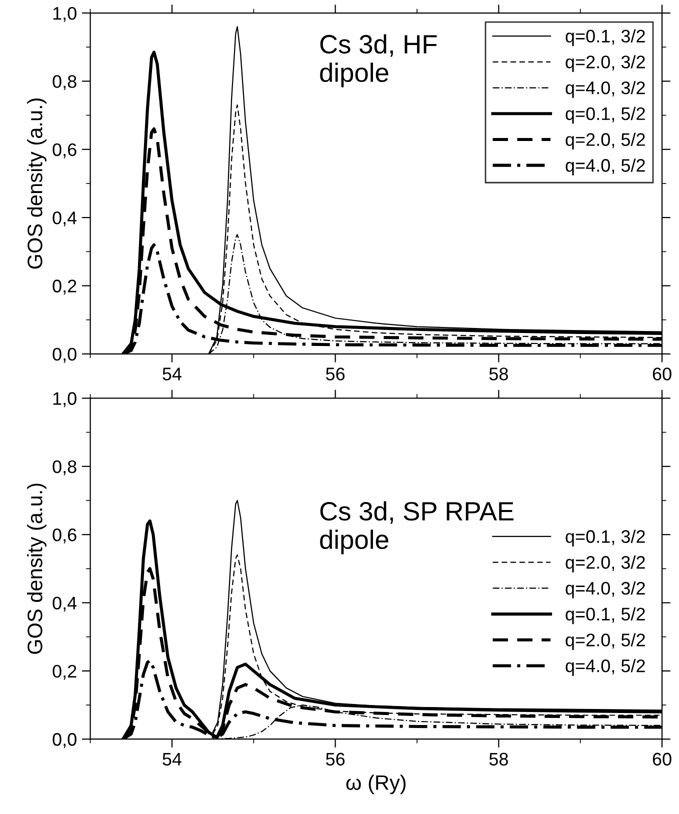  Describe the element at coordinates (376, 784) in the screenshot. I see `x-axis-title: ω (Ry)` at that location.